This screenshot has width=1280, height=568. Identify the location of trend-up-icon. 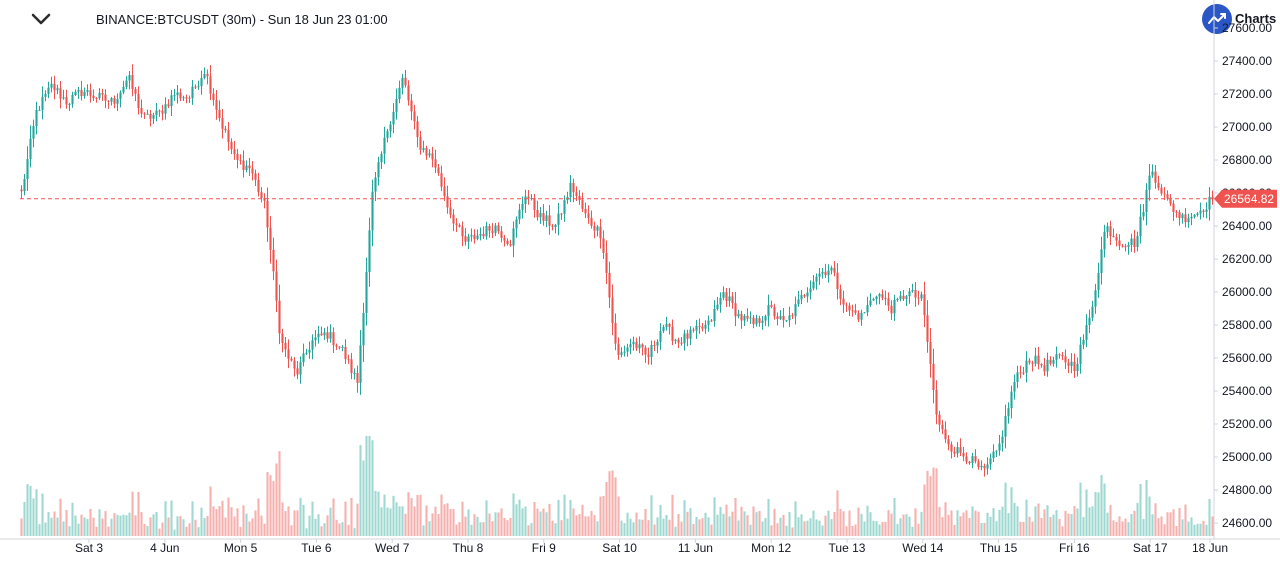
(1217, 19).